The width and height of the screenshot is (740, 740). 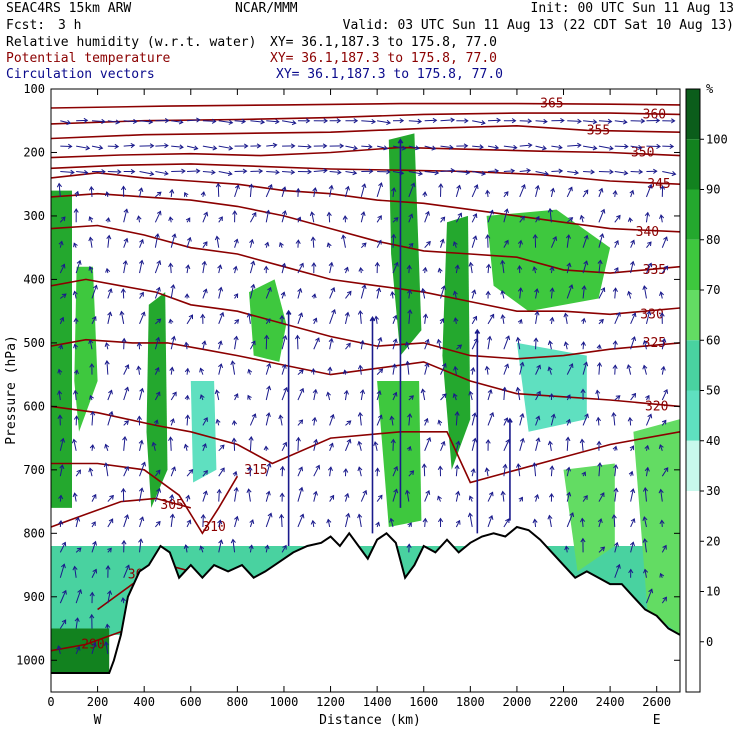 What do you see at coordinates (713, 290) in the screenshot?
I see `colorbar-label: 70` at bounding box center [713, 290].